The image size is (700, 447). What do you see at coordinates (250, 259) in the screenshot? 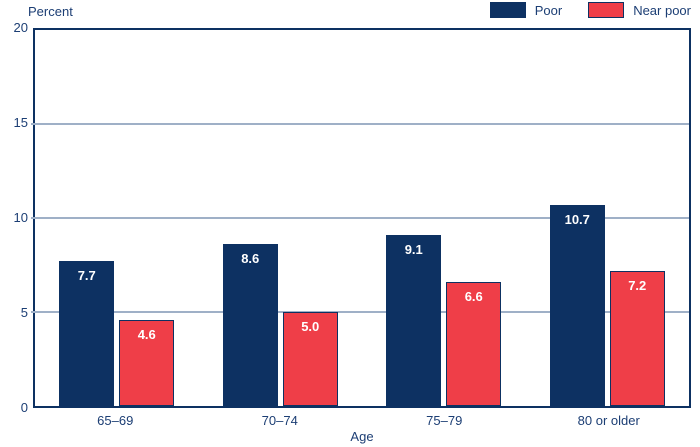
I see `bar-value-label: 8.6` at bounding box center [250, 259].